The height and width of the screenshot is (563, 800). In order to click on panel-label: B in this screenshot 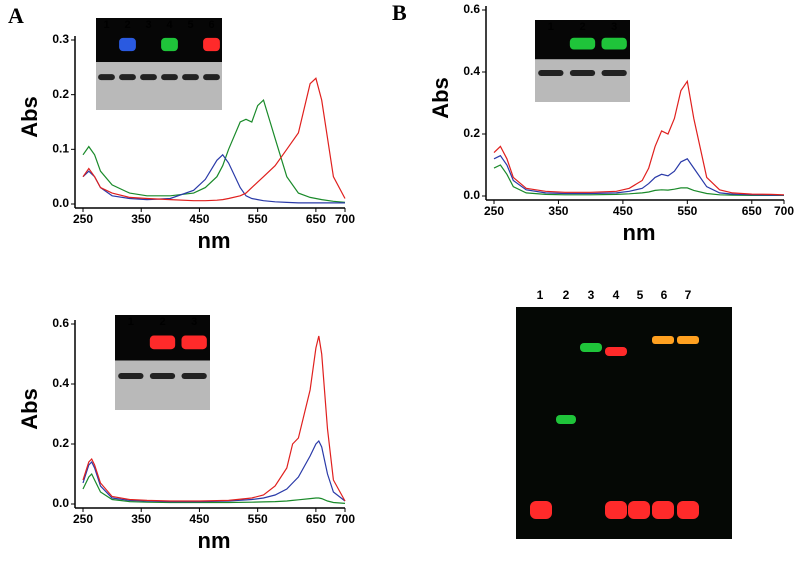, I will do `click(399, 12)`.